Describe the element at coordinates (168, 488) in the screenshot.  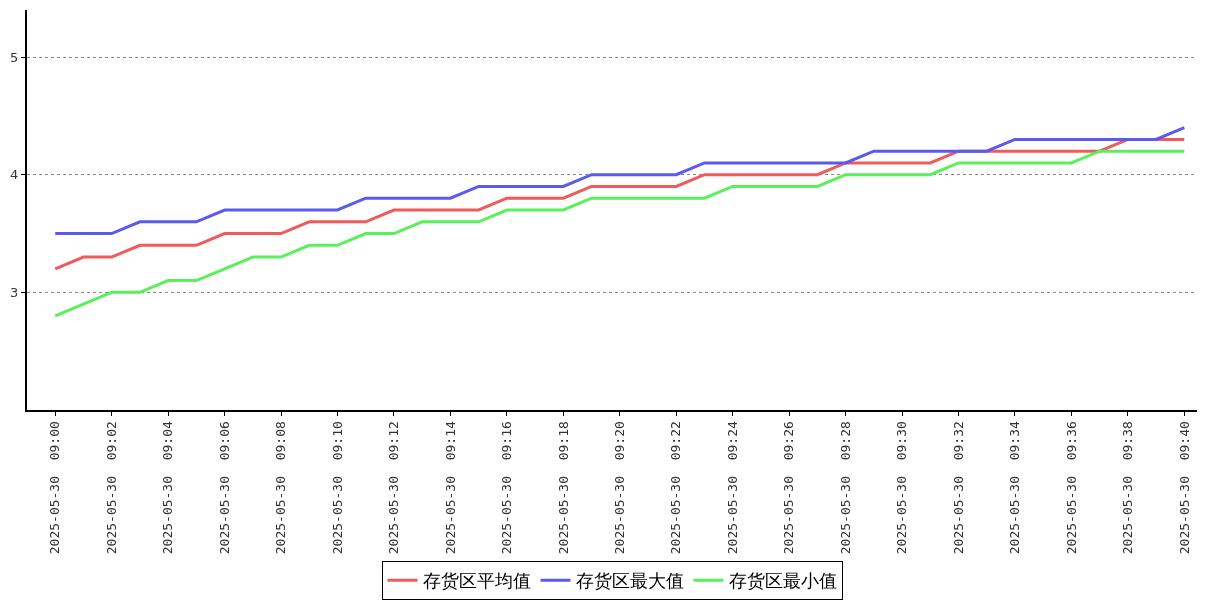
I see `x-tick-label: 2025-05-30 09:04` at that location.